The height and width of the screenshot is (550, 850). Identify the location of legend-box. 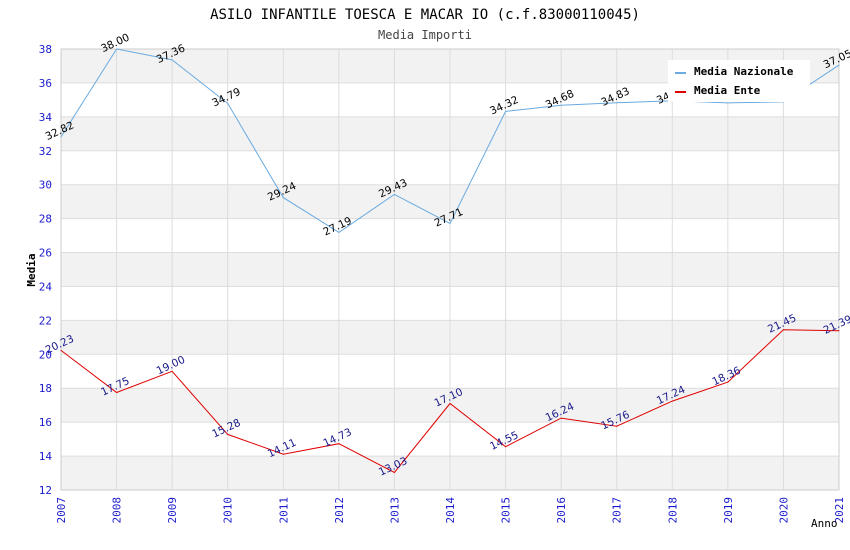
(739, 81).